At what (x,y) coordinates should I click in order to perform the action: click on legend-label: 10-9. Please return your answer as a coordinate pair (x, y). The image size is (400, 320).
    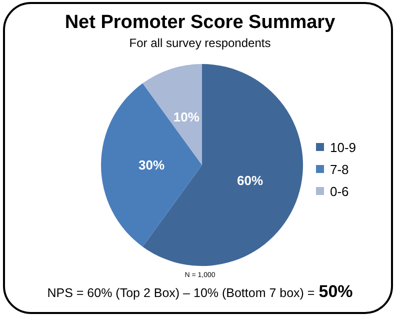
    Looking at the image, I should click on (343, 147).